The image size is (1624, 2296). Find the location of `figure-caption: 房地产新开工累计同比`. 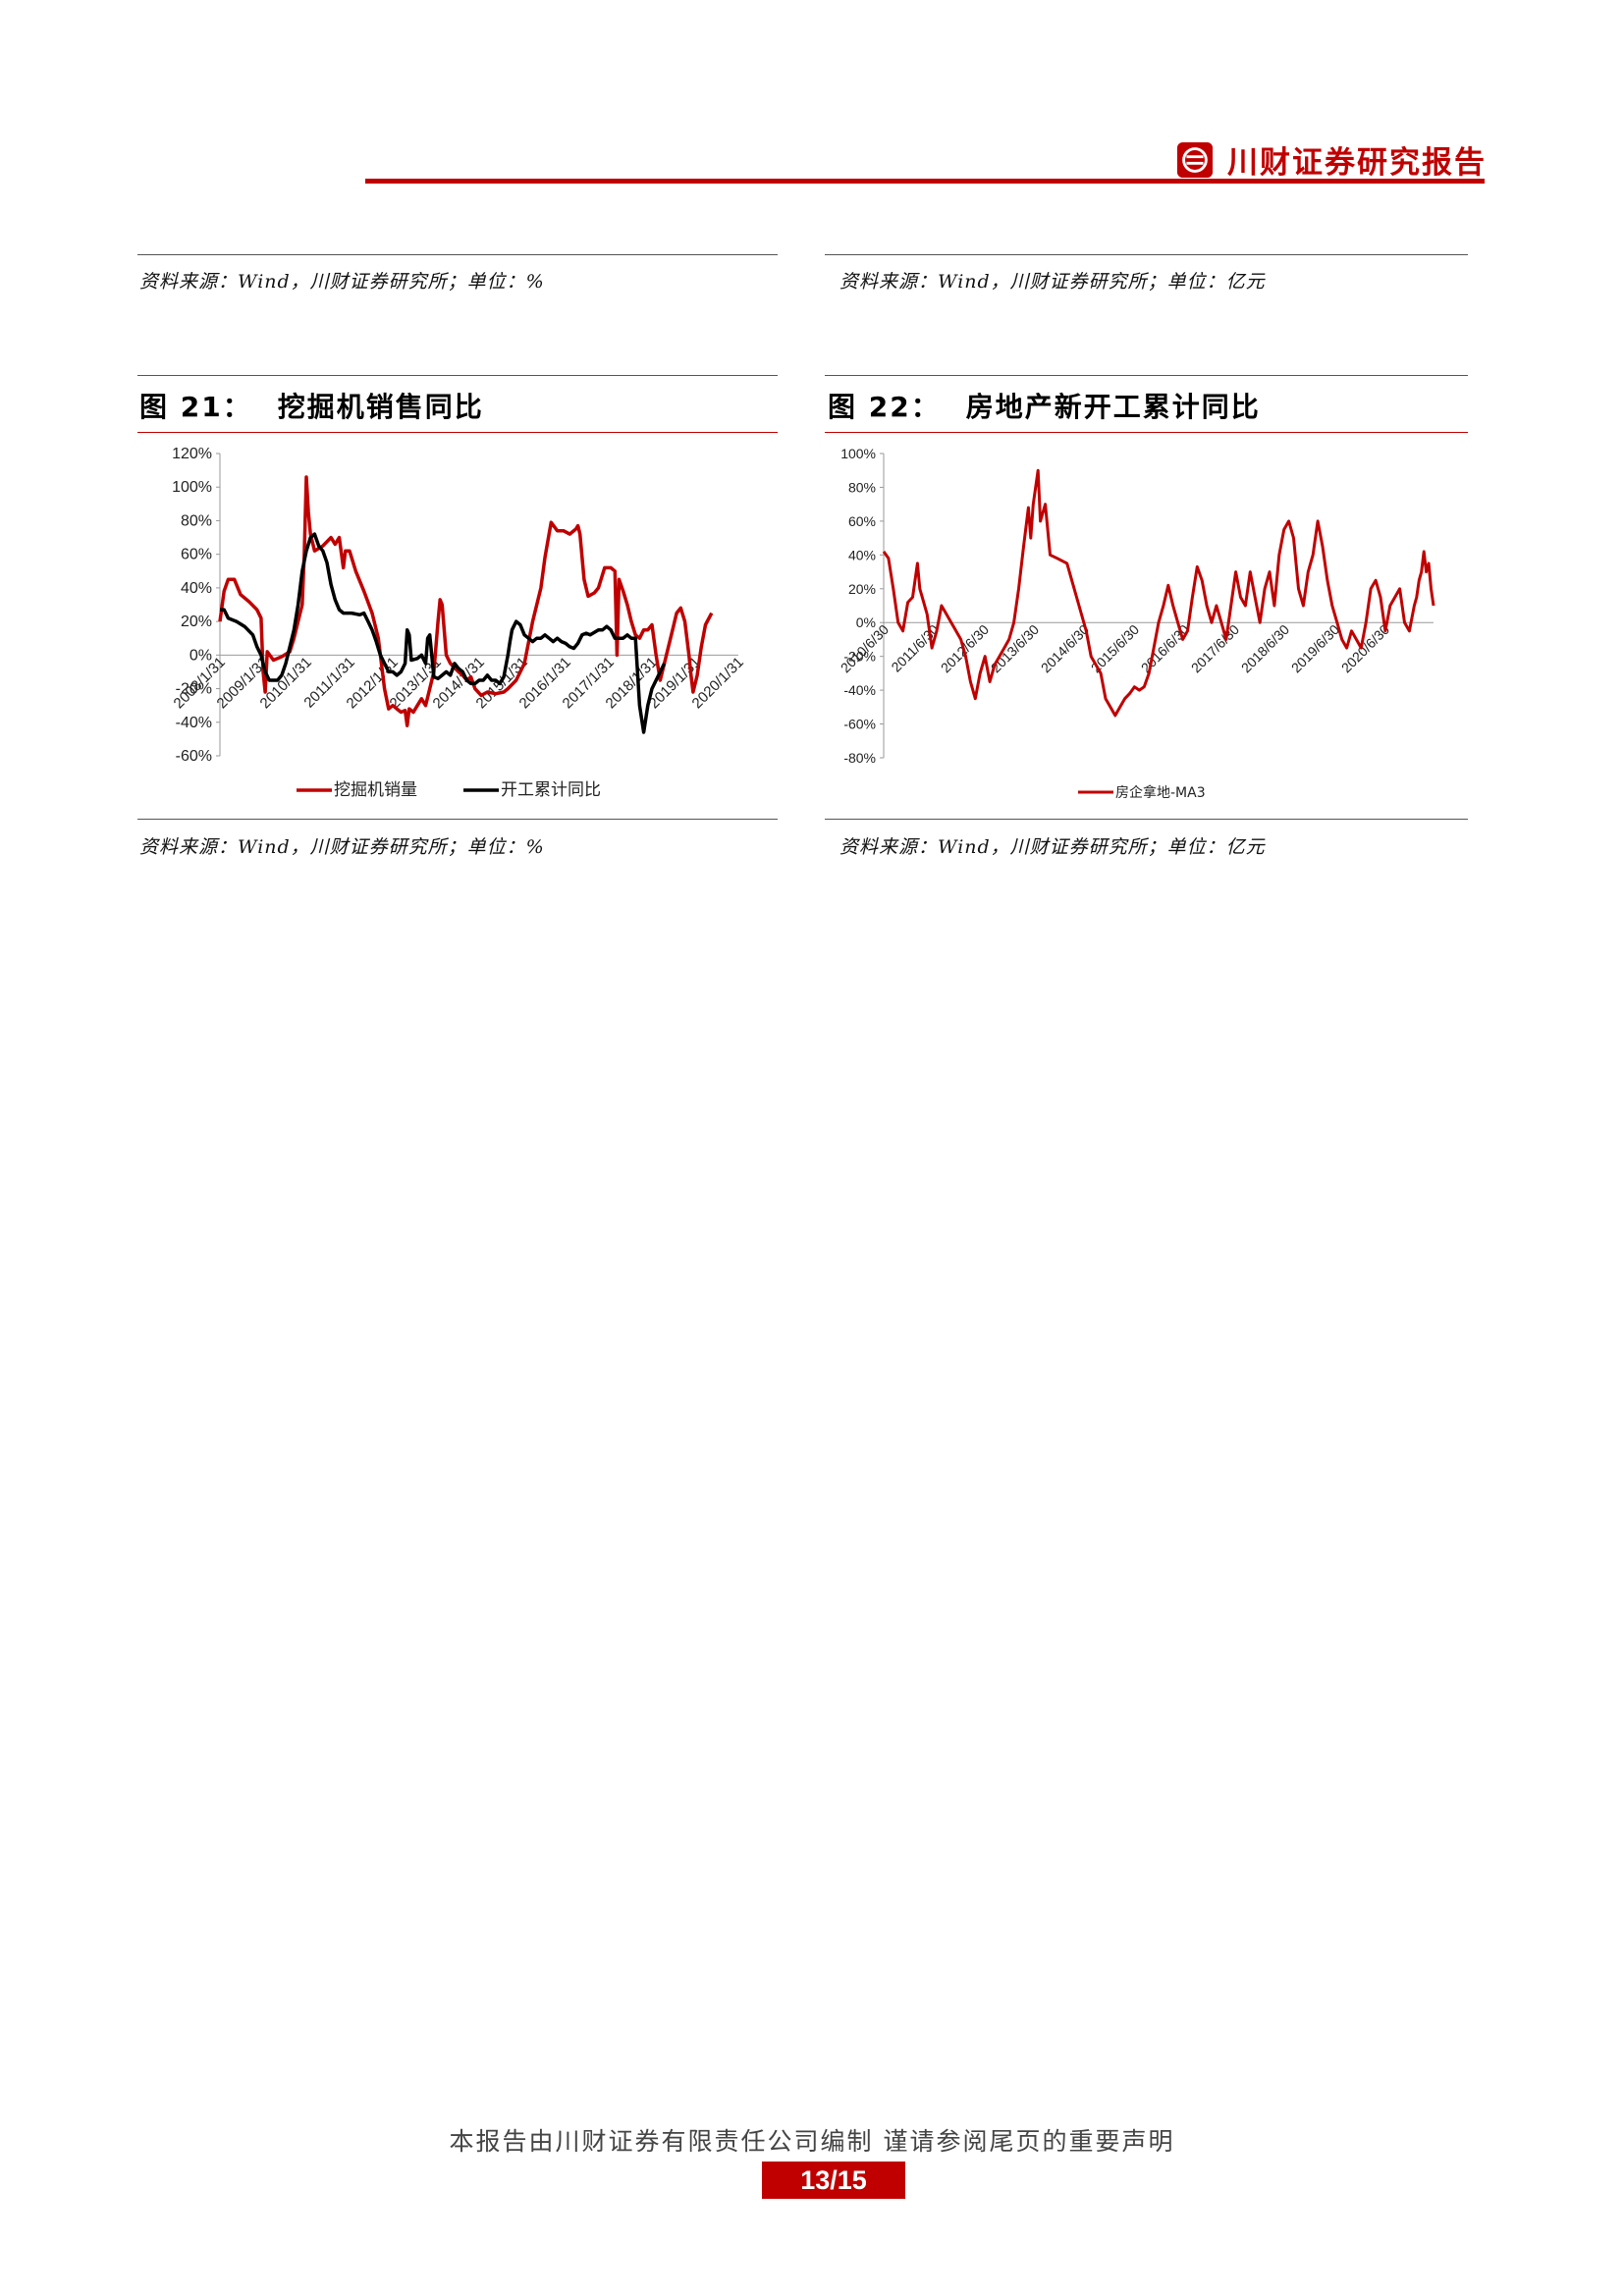

figure-caption: 房地产新开工累计同比 is located at coordinates (1113, 407).